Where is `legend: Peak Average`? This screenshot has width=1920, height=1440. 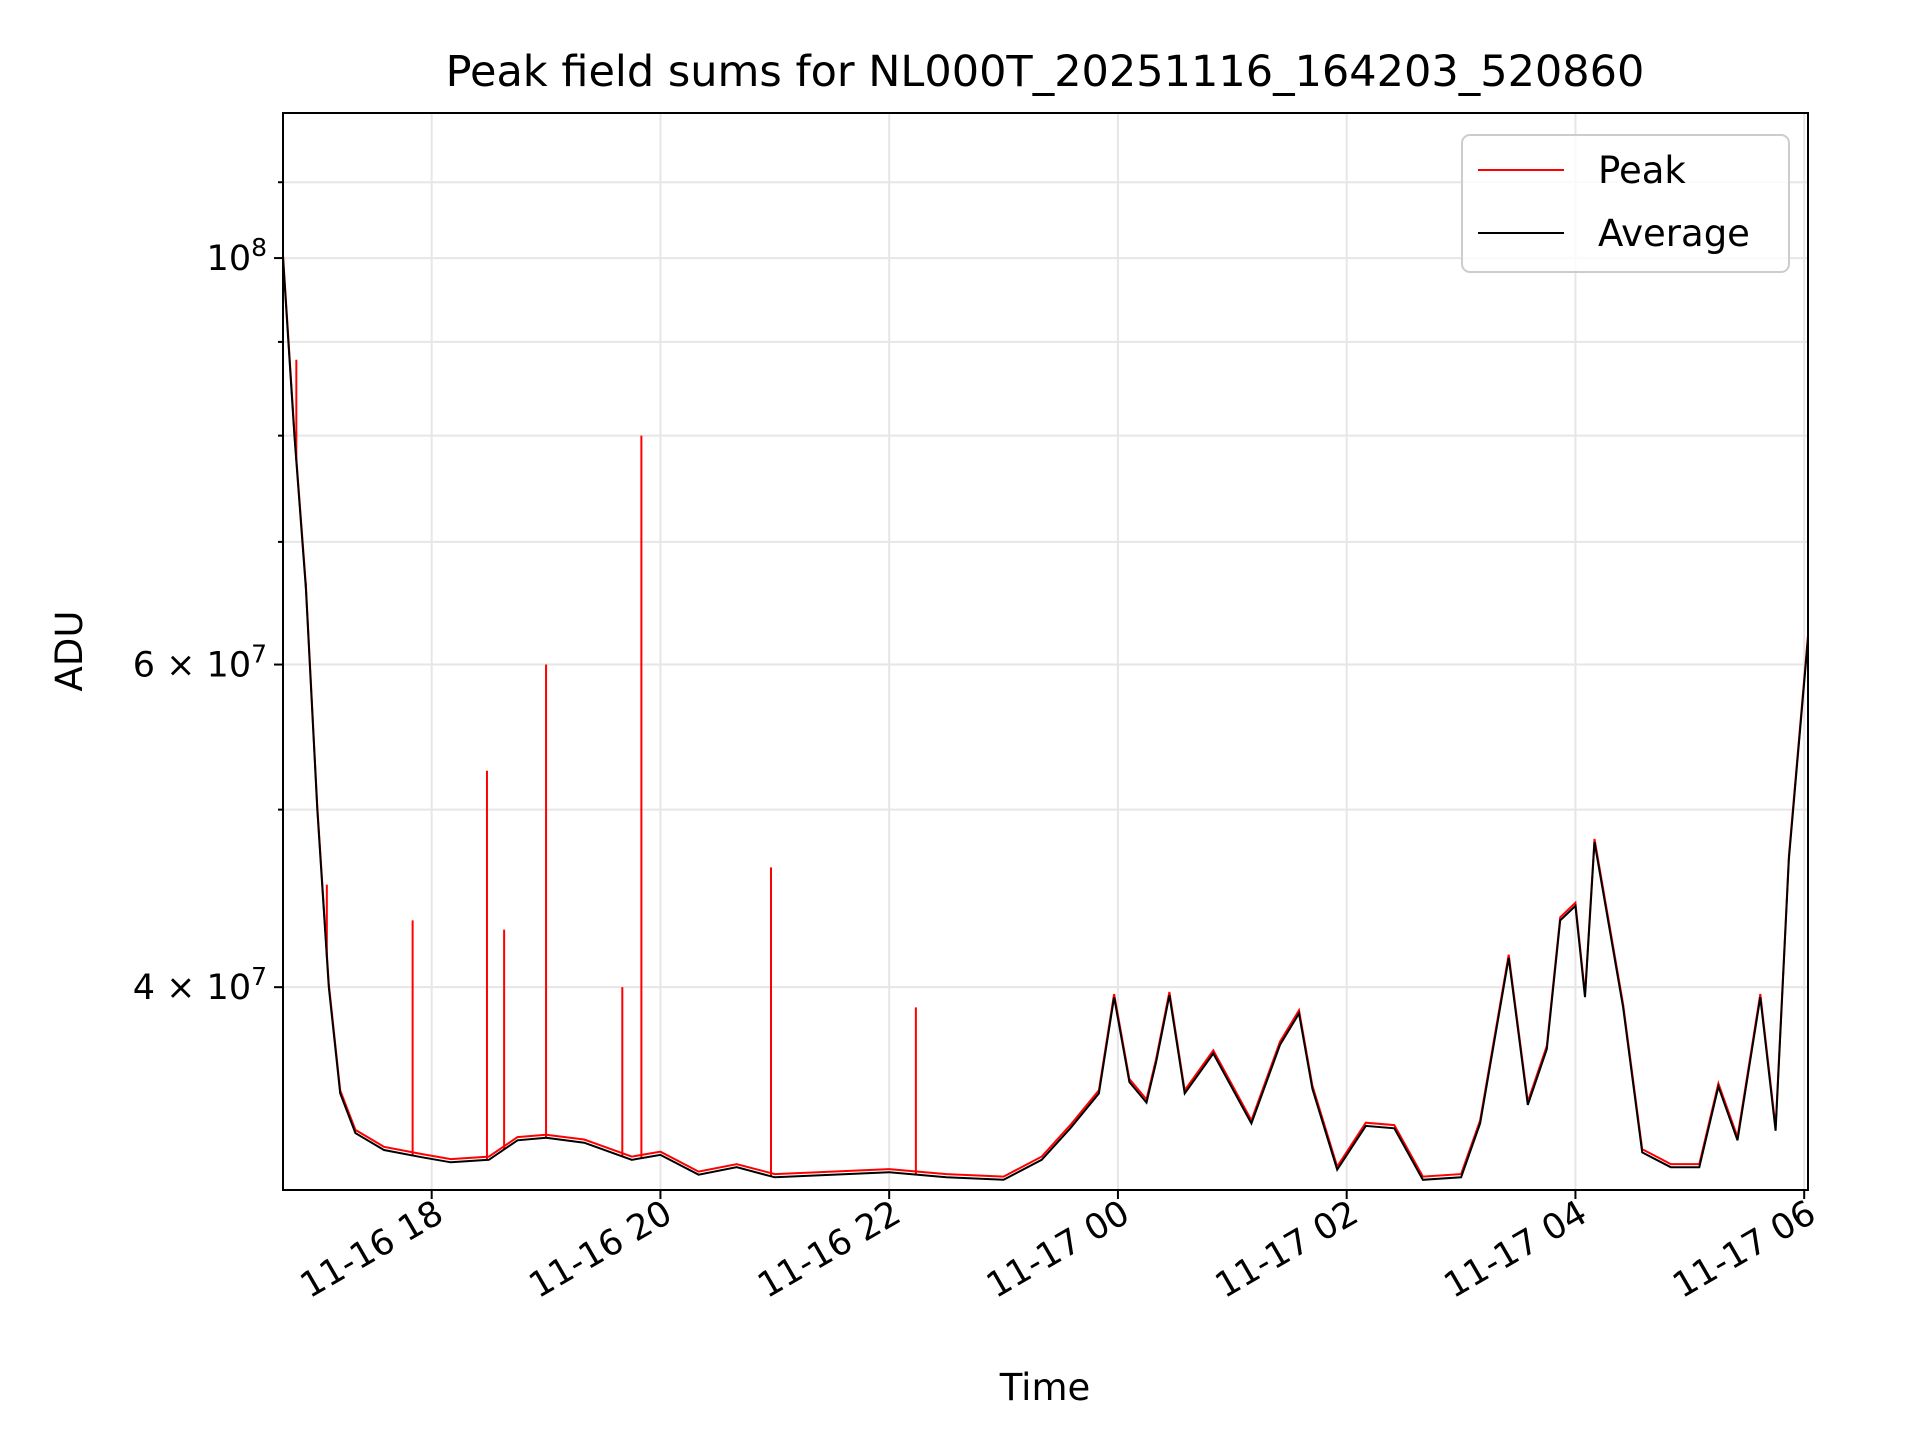
legend: Peak Average is located at coordinates (1625, 203).